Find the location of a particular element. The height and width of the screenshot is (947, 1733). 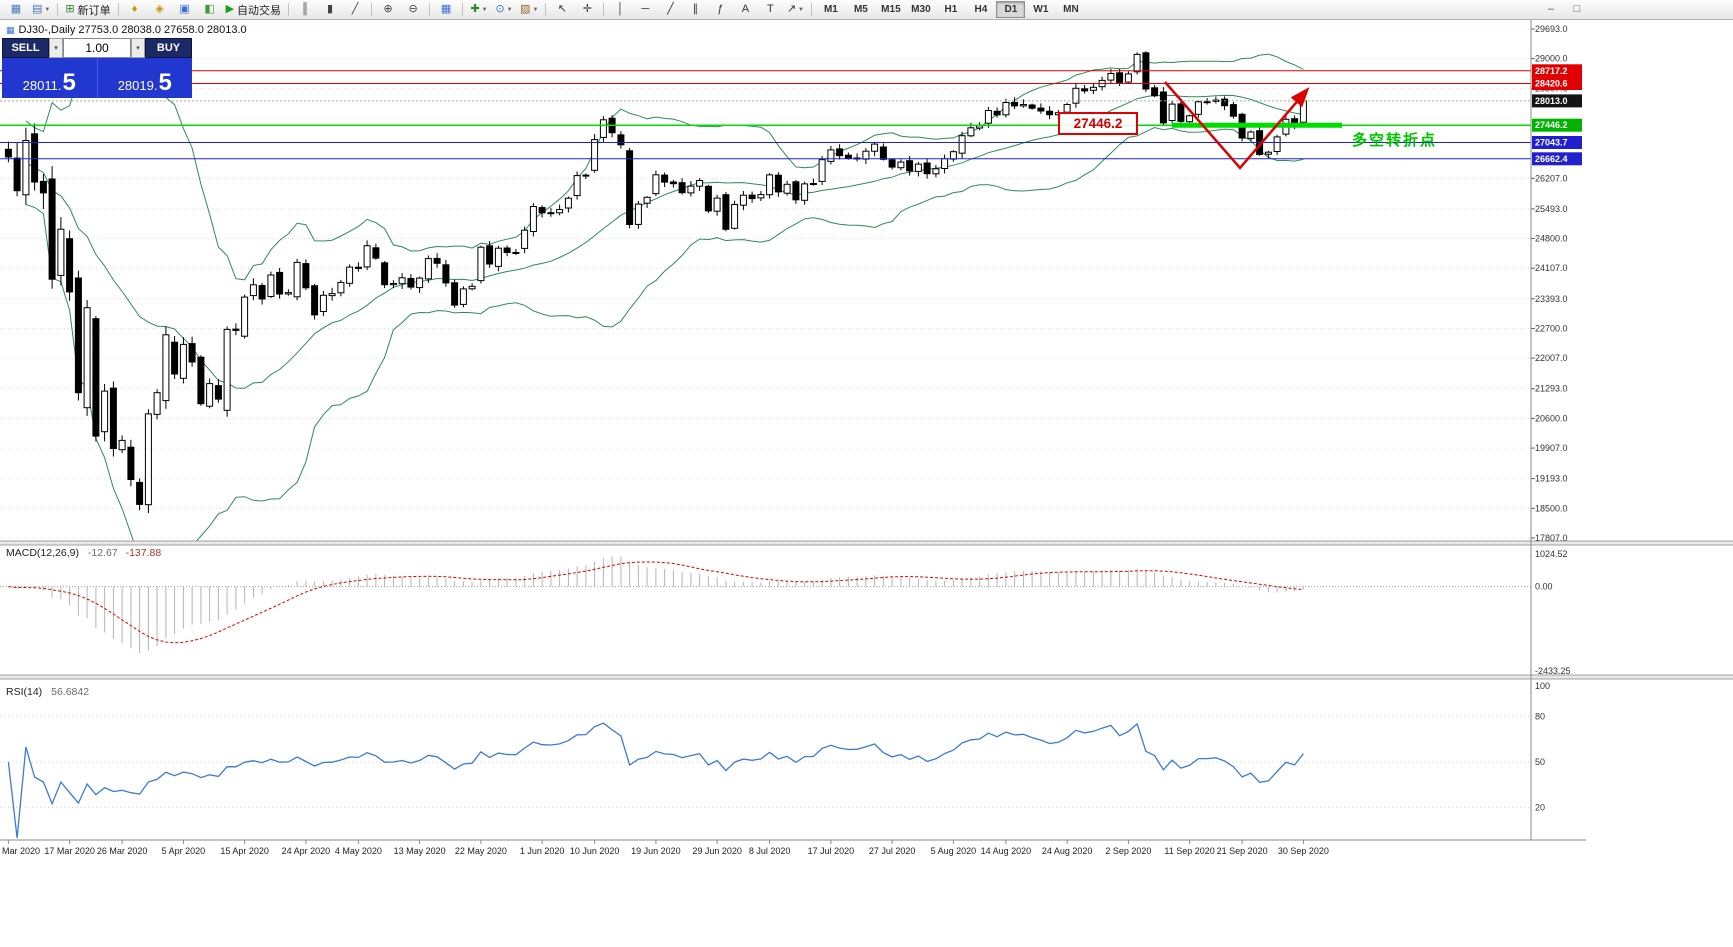

date-tick-label: 27 Jul 2020 is located at coordinates (892, 851).